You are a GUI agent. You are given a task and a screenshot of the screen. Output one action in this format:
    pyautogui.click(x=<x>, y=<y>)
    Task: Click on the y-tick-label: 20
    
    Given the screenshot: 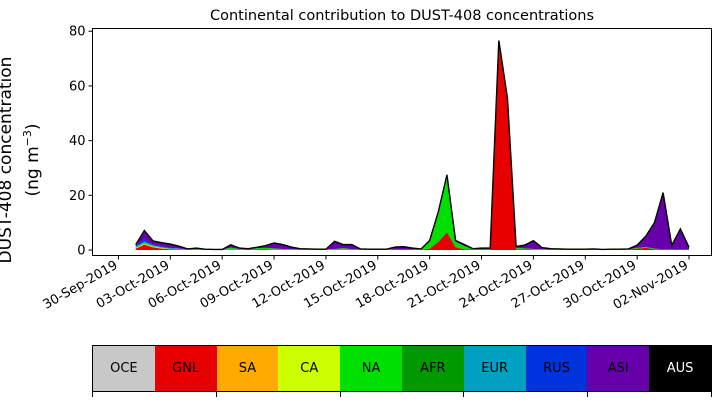 What is the action you would take?
    pyautogui.click(x=77, y=196)
    